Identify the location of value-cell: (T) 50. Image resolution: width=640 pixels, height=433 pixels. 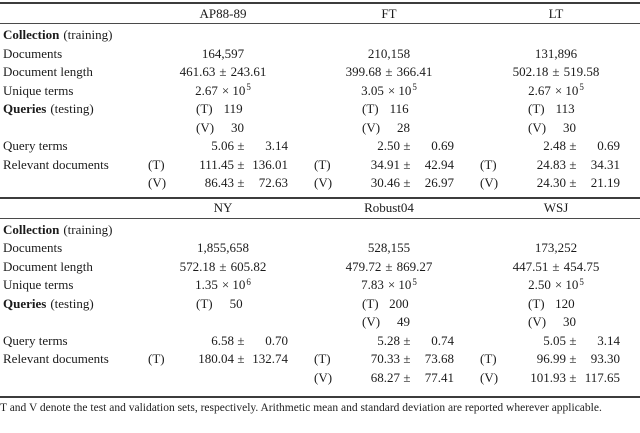
(219, 303).